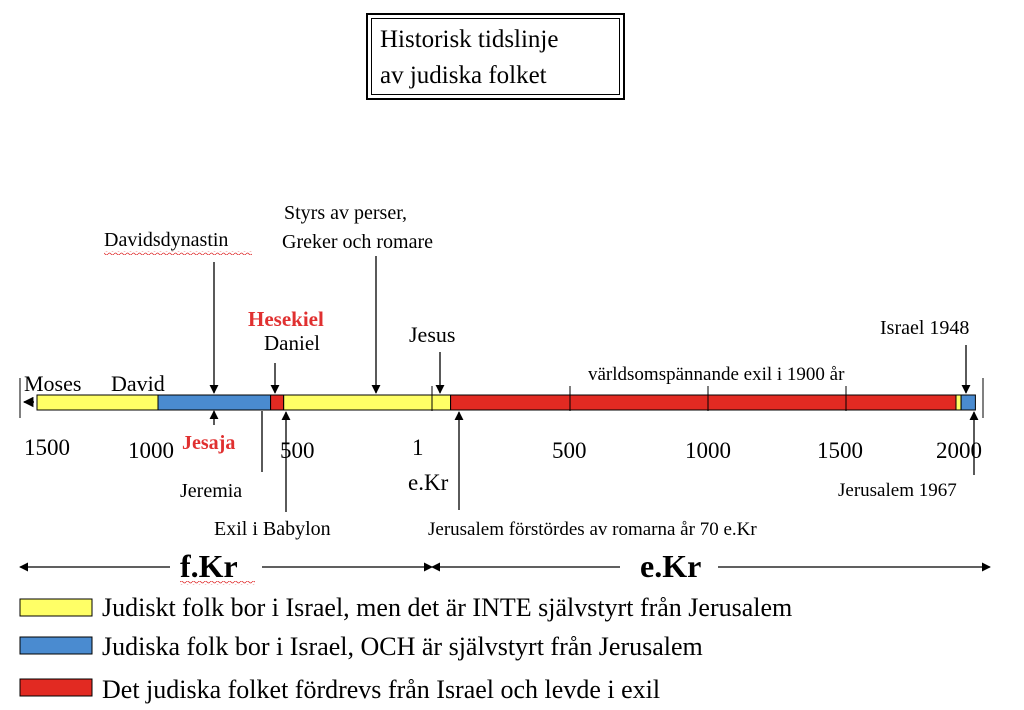  I want to click on era-label-ce: e.Kr, so click(670, 566).